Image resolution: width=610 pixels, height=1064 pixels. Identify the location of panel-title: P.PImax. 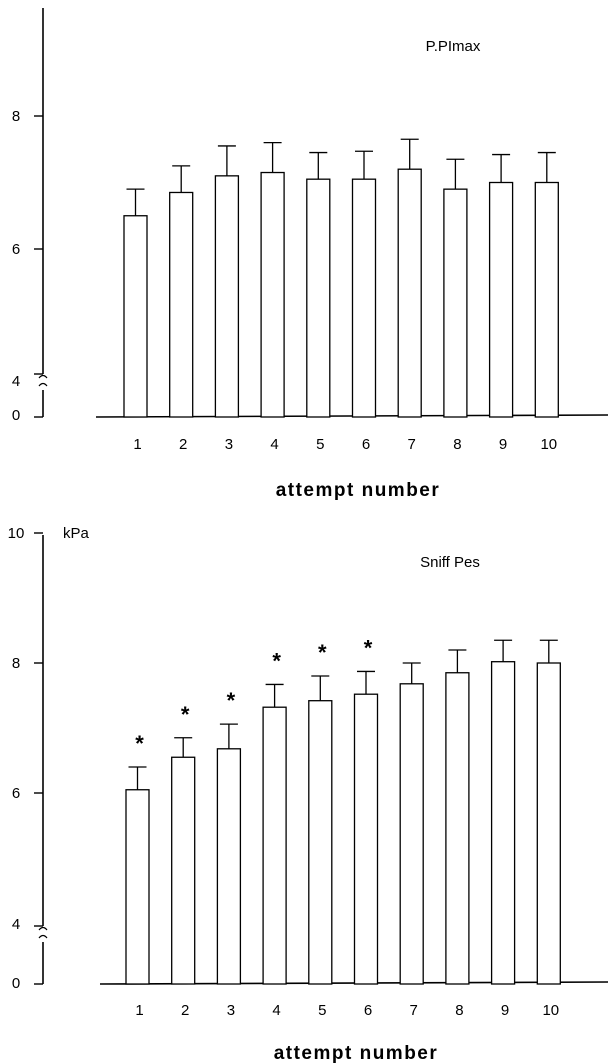
(453, 46).